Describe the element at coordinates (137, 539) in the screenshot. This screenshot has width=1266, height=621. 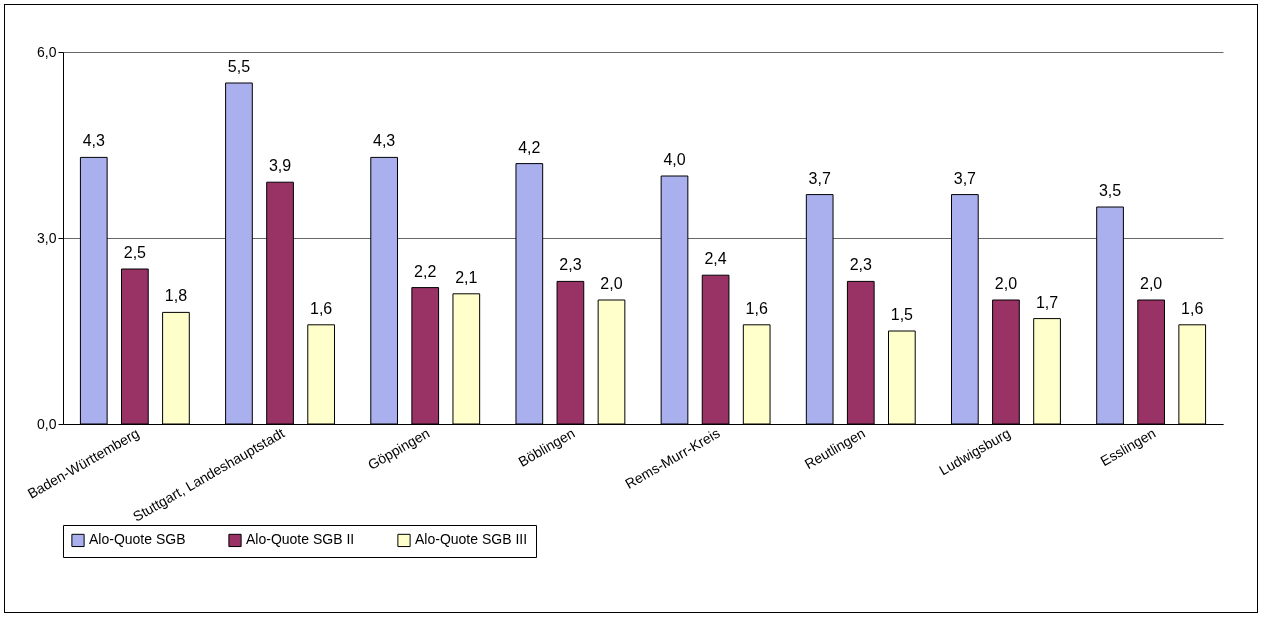
I see `legend-label: Alo-Quote SGB` at that location.